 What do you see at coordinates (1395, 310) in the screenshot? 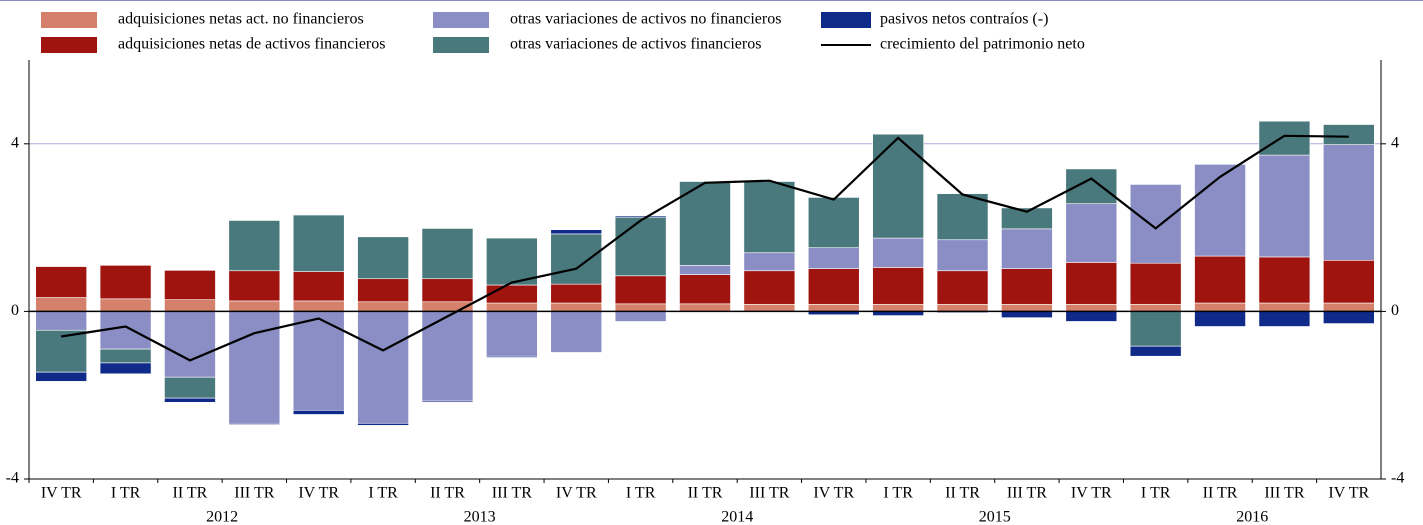
I see `y2-tick-label: 0` at bounding box center [1395, 310].